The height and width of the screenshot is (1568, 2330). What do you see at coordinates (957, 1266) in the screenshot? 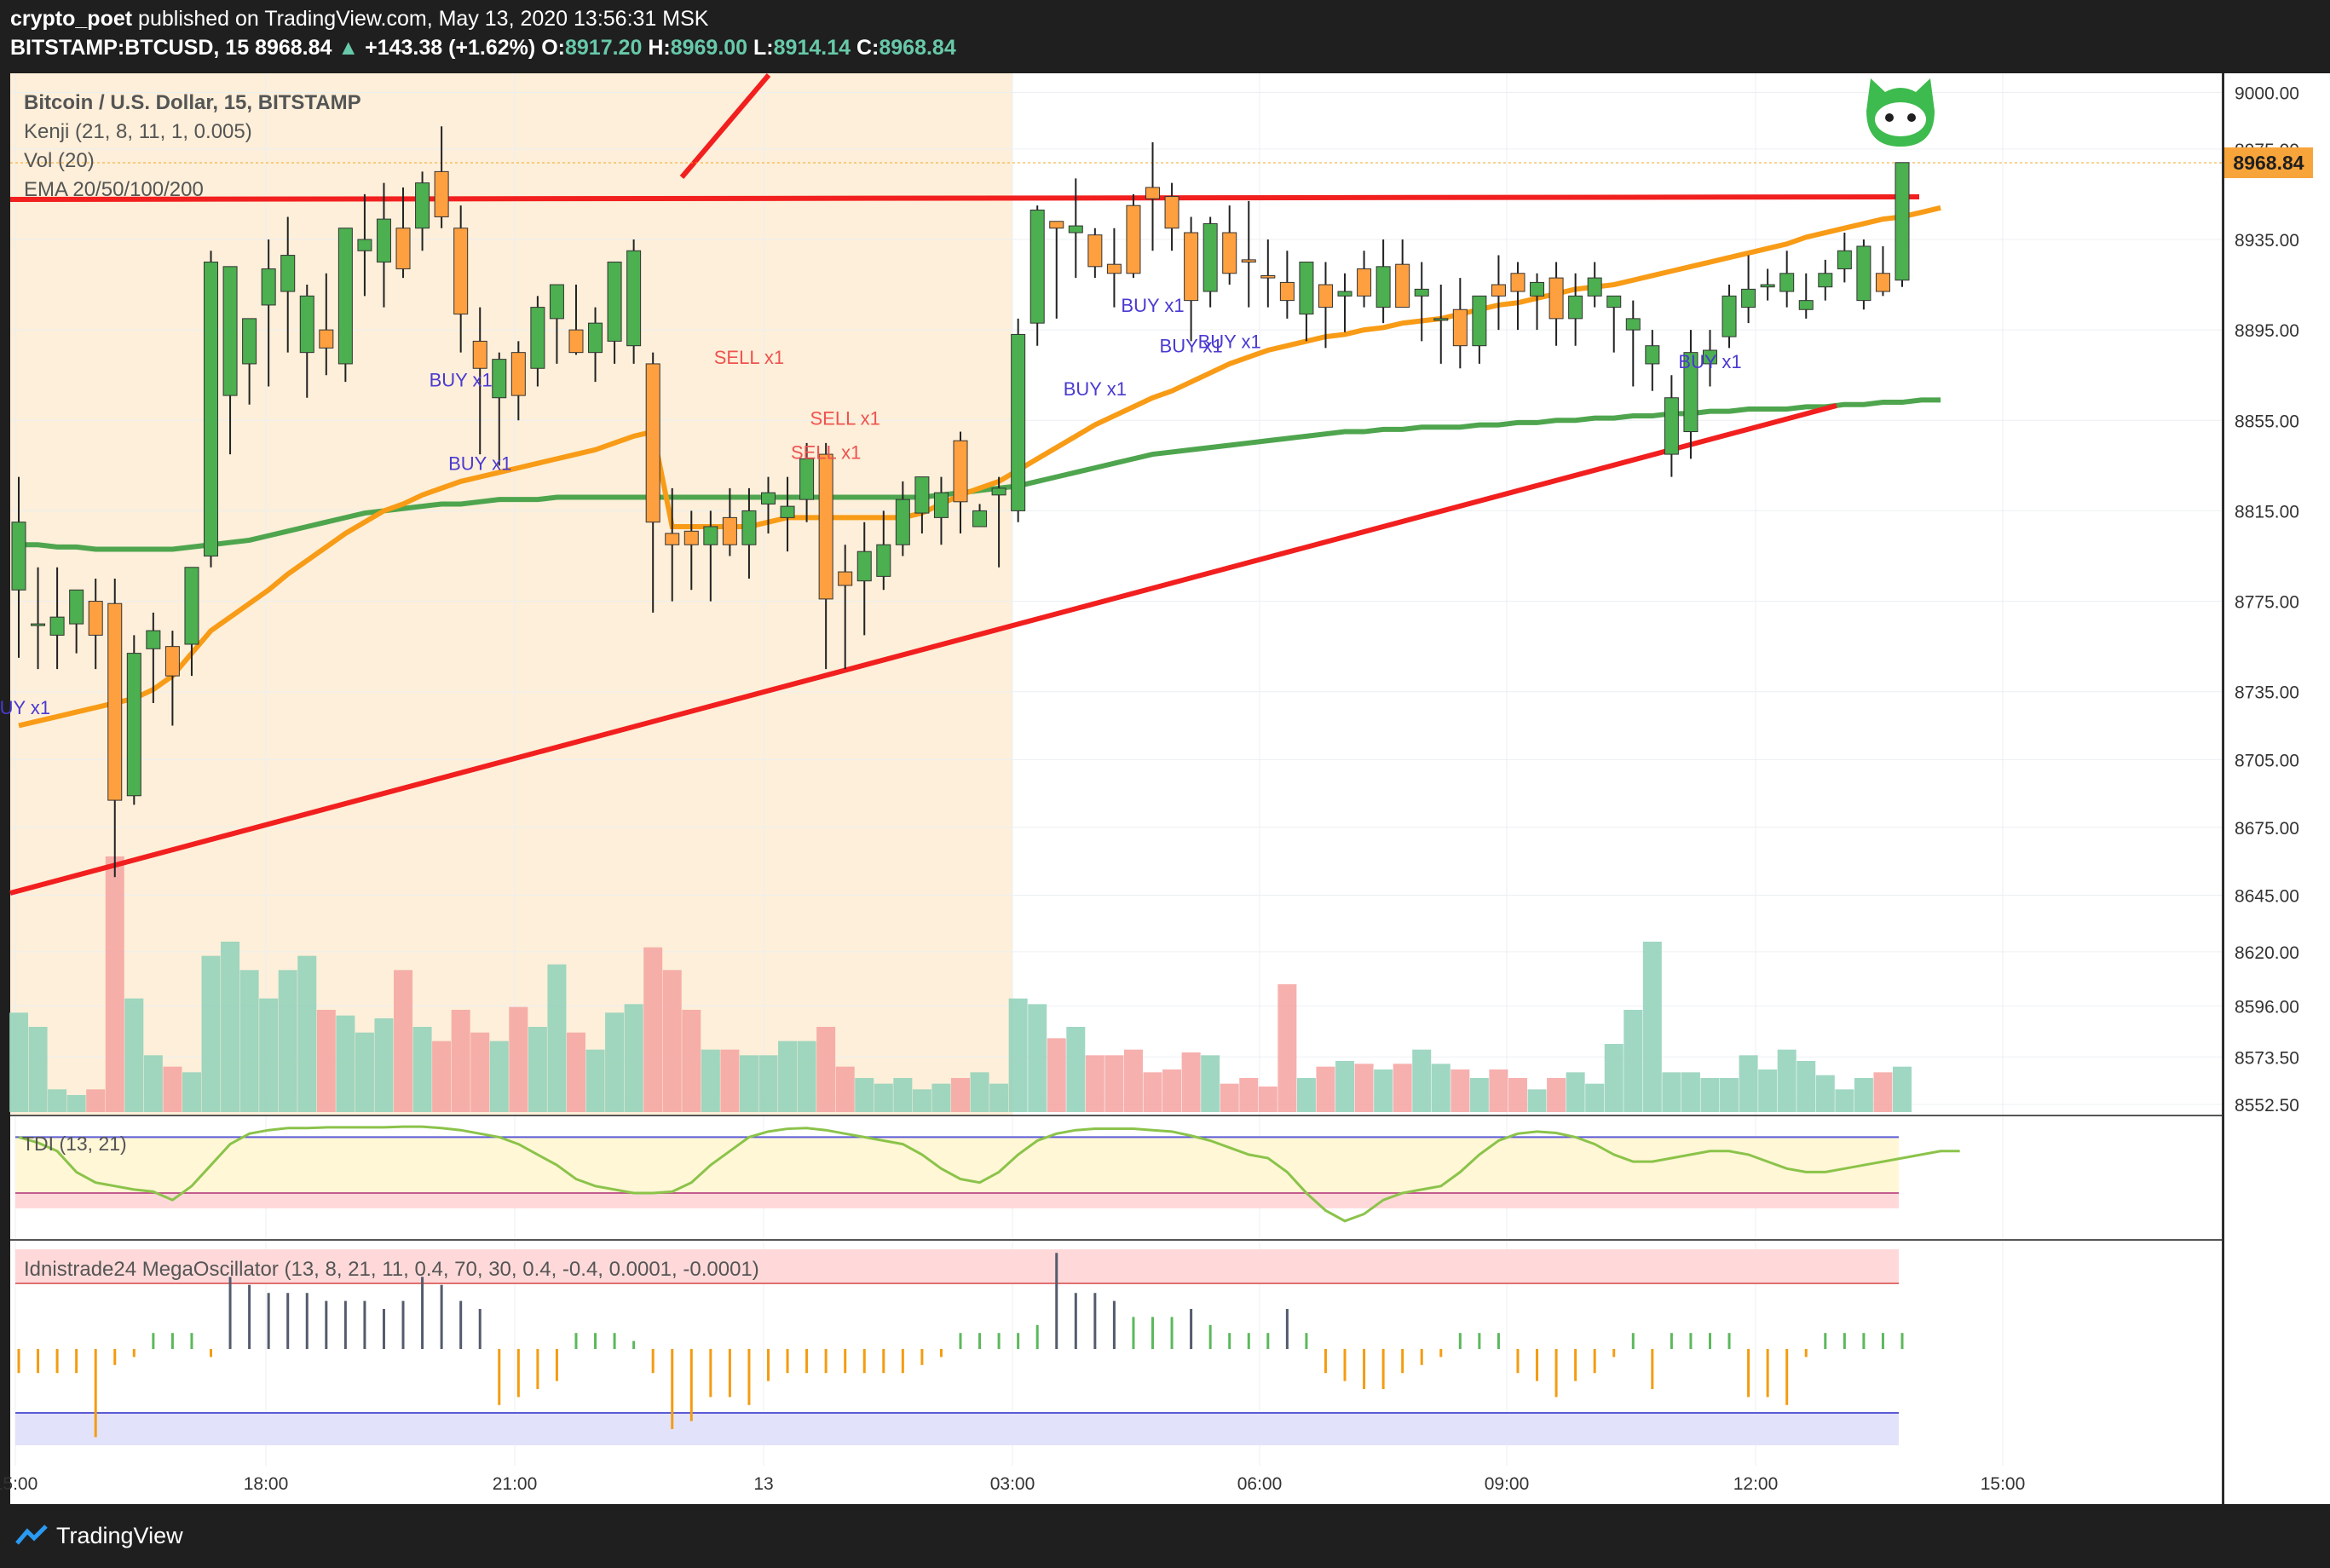
I see `oscillator-upper-band` at bounding box center [957, 1266].